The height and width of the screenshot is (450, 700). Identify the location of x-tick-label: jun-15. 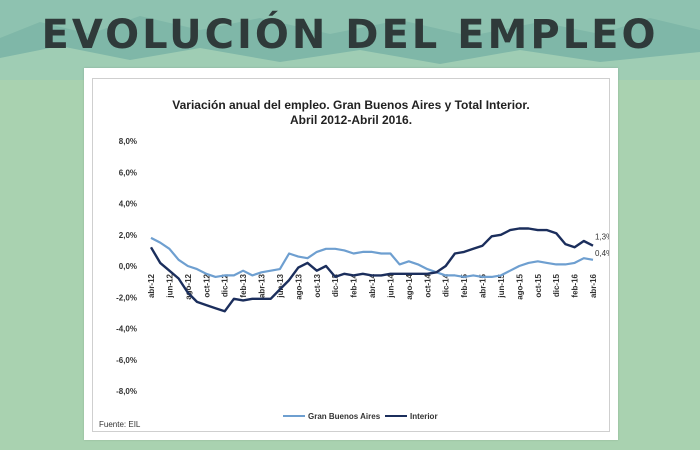
(501, 285).